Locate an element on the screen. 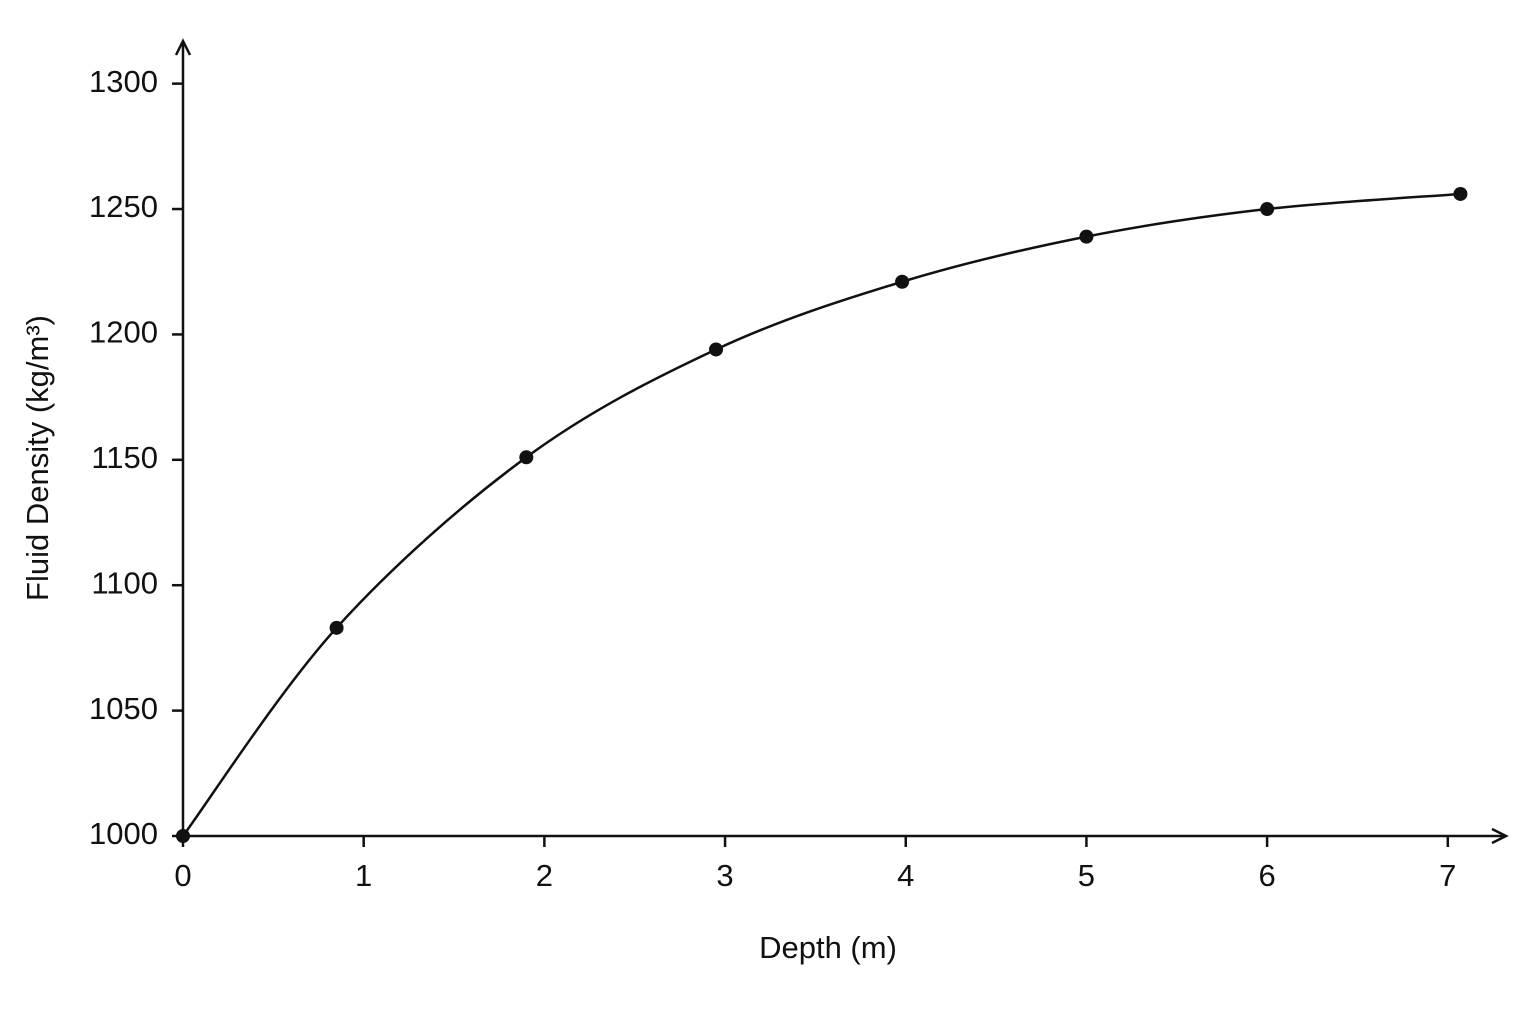 The height and width of the screenshot is (1024, 1536). x-tick-label: 5 is located at coordinates (1086, 875).